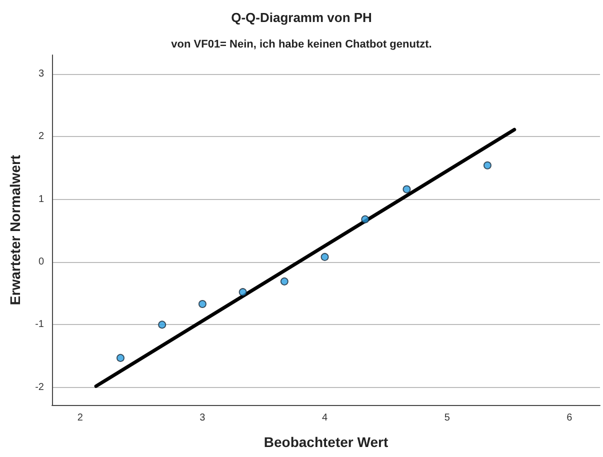 Image resolution: width=603 pixels, height=457 pixels. Describe the element at coordinates (39, 324) in the screenshot. I see `y-tick-label: -1` at that location.